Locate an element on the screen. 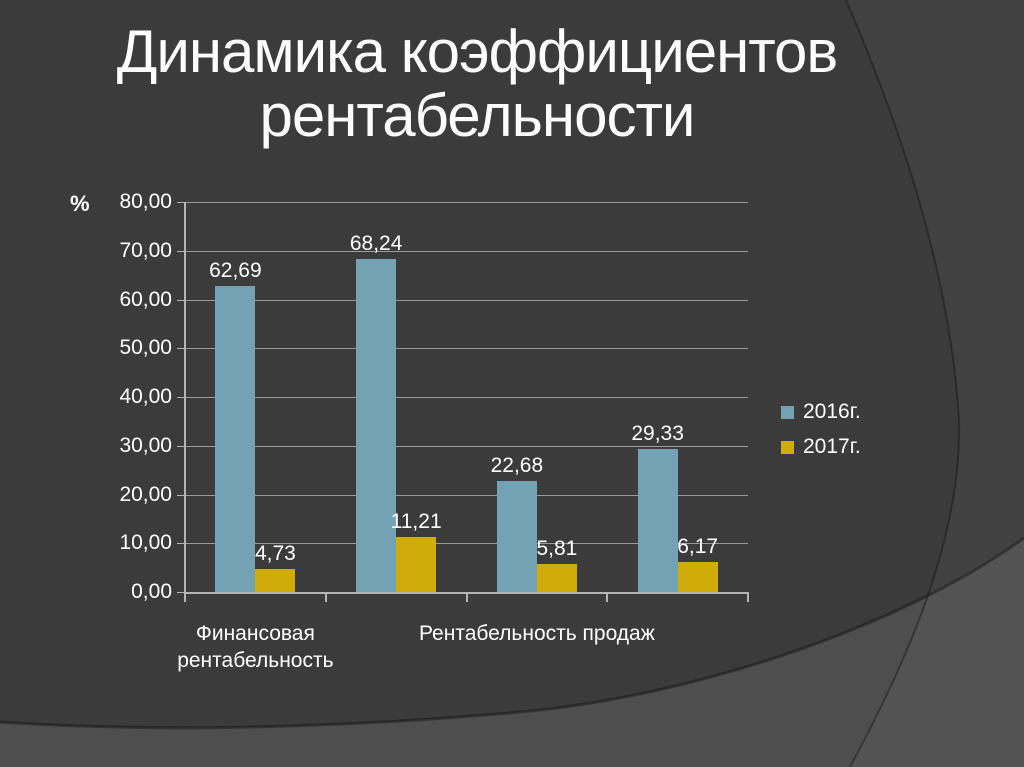 Image resolution: width=1024 pixels, height=767 pixels. legend-item: 2017г. is located at coordinates (821, 447).